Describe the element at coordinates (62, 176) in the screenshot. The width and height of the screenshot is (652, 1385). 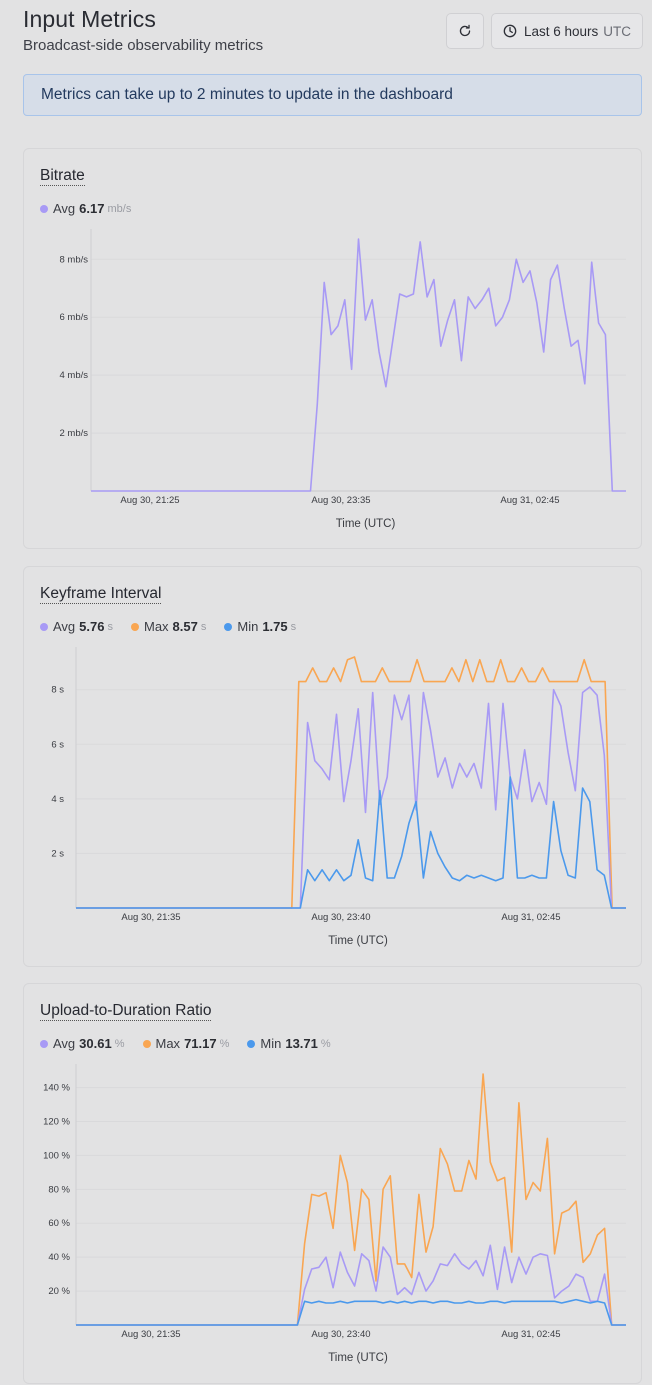
I see `bitrate-title: Bitrate` at that location.